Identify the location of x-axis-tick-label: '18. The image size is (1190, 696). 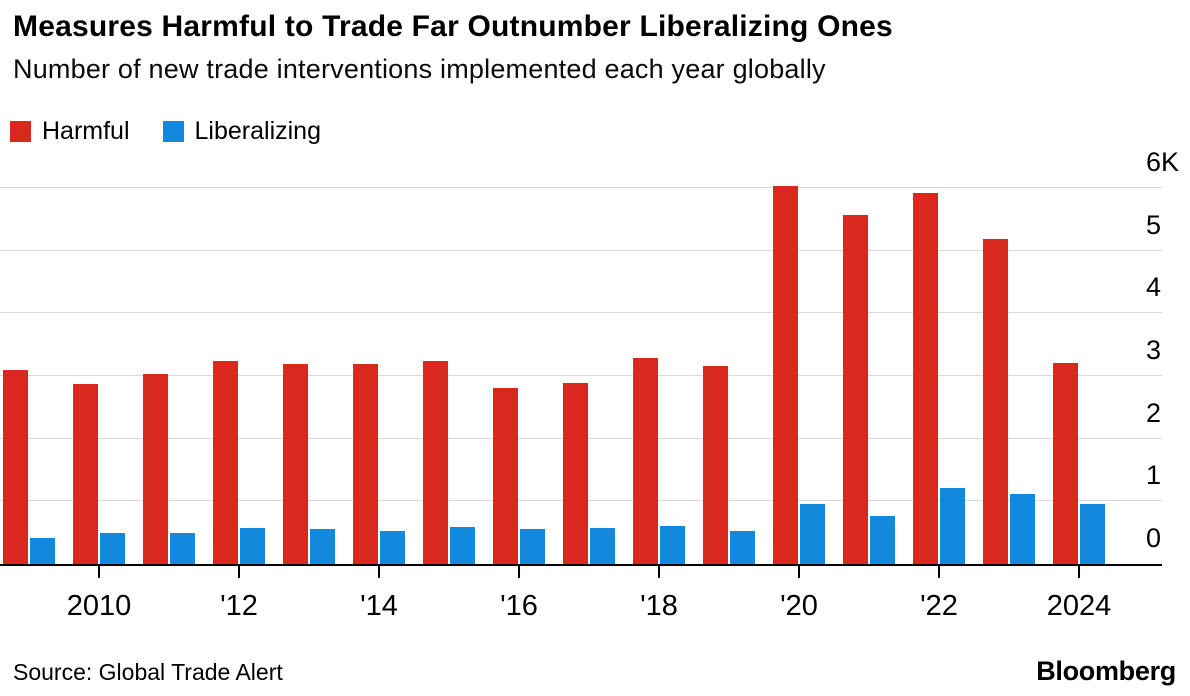
(659, 606).